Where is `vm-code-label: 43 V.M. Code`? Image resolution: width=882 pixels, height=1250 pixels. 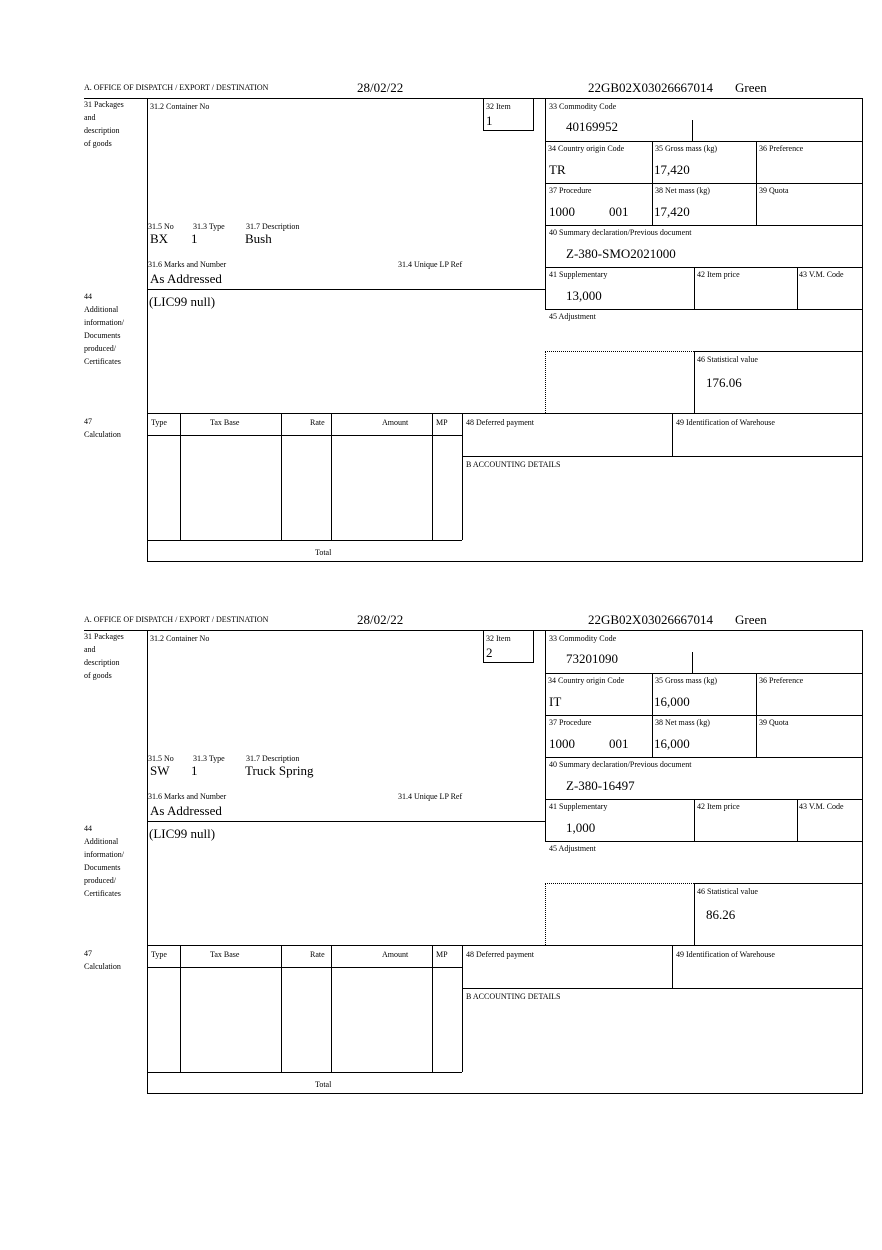
vm-code-label: 43 V.M. Code is located at coordinates (821, 274).